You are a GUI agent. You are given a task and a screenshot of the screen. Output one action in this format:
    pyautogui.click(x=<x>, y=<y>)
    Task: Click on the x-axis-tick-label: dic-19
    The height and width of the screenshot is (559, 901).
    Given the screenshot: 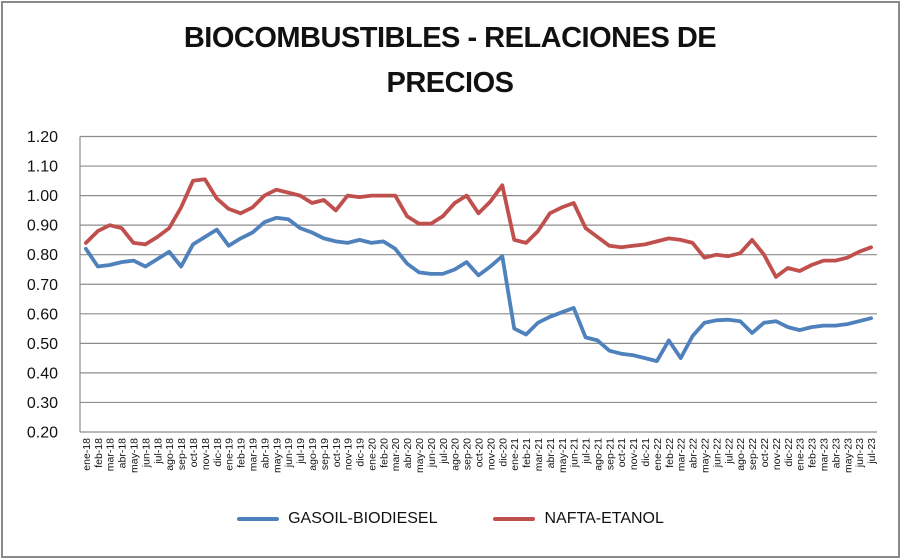 What is the action you would take?
    pyautogui.click(x=361, y=452)
    